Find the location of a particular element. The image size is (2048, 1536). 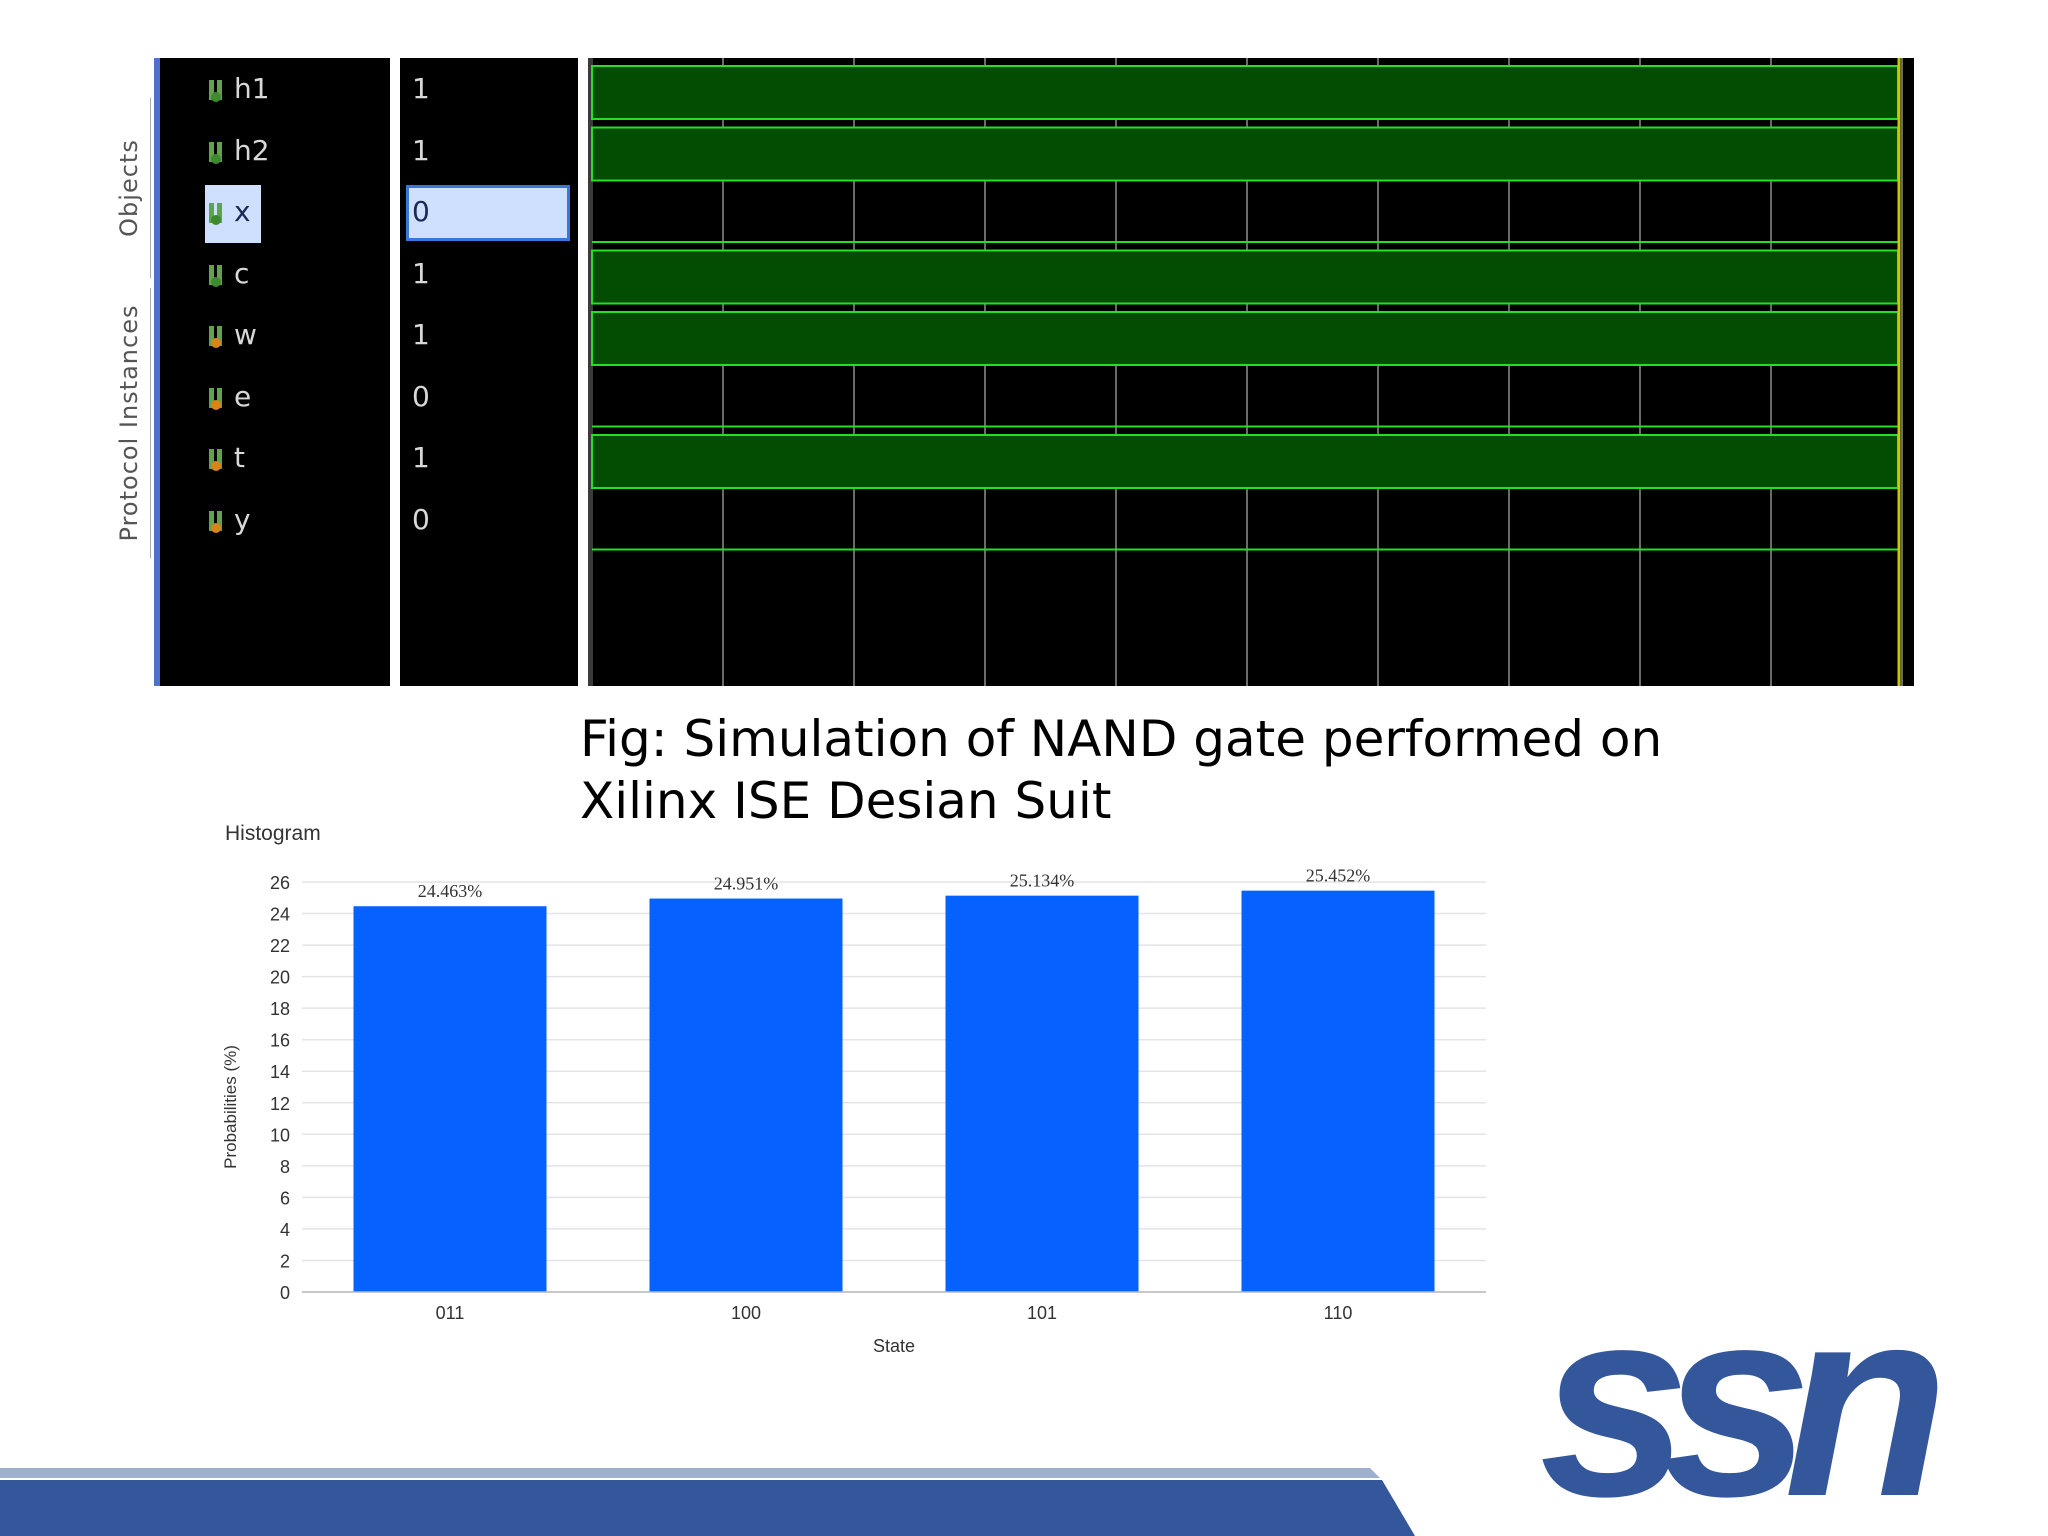

ssn-logo: ssn is located at coordinates (1753, 1415).